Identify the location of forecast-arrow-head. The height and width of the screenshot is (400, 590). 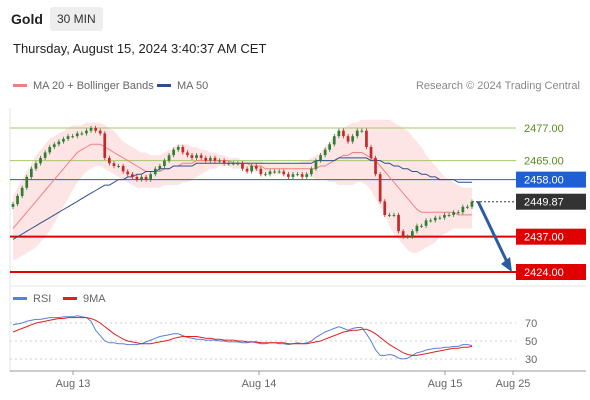
(506, 264).